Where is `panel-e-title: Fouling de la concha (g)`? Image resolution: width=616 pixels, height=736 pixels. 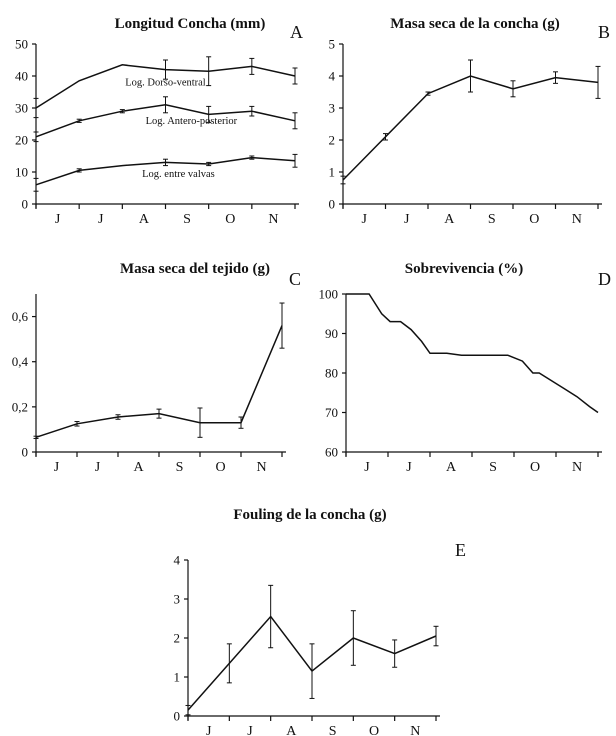
panel-e-title: Fouling de la concha (g) is located at coordinates (309, 515).